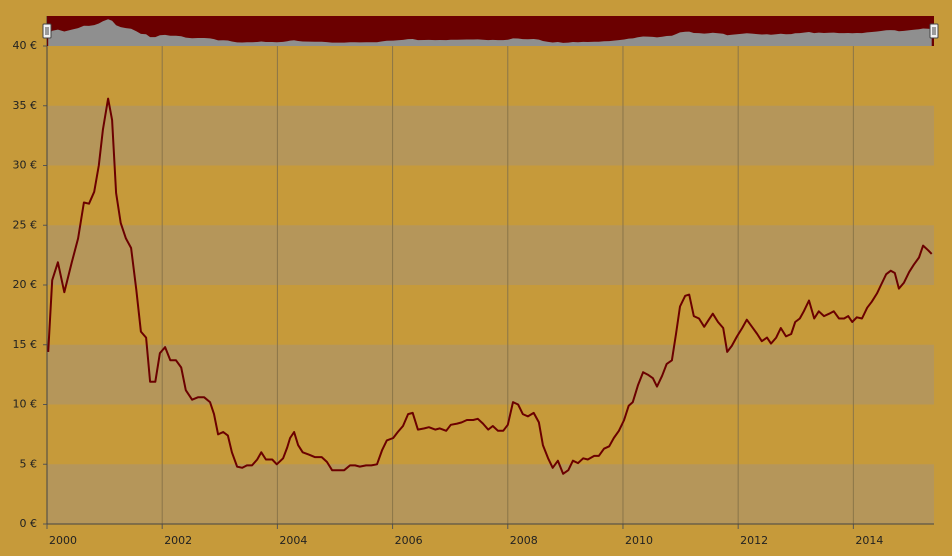  Describe the element at coordinates (869, 540) in the screenshot. I see `x-tick-label: 2014` at that location.